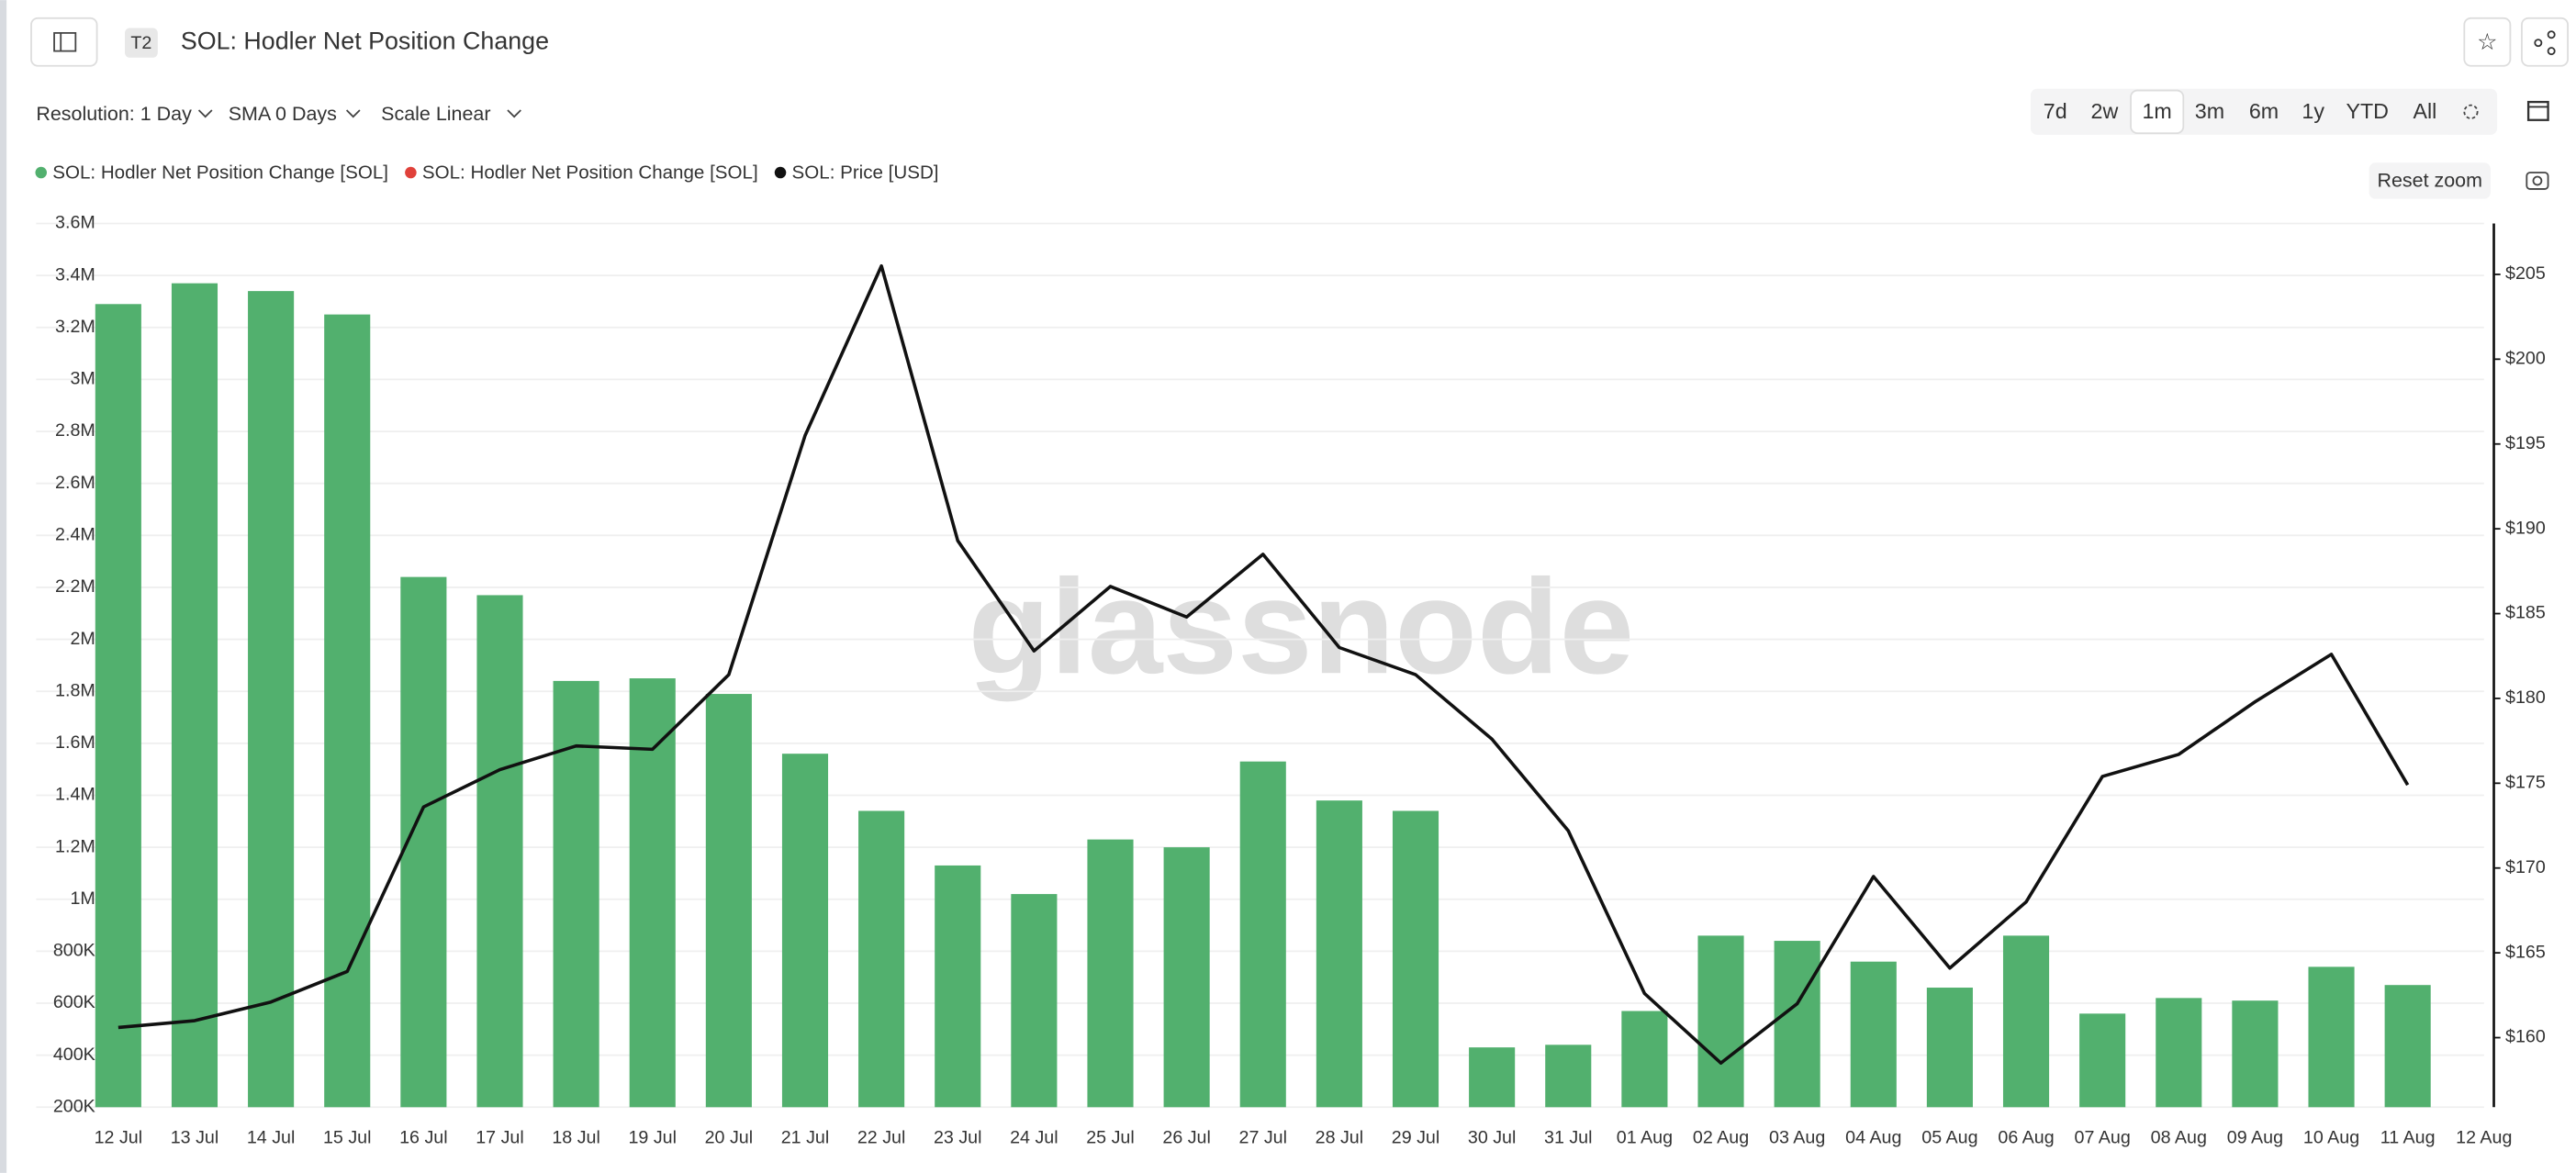 This screenshot has height=1173, width=2576. I want to click on range-button: All, so click(2424, 111).